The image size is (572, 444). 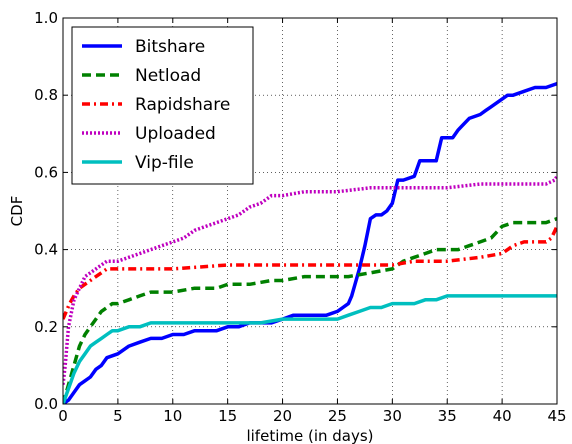 I want to click on y-tick-label: 0.8, so click(x=46, y=95).